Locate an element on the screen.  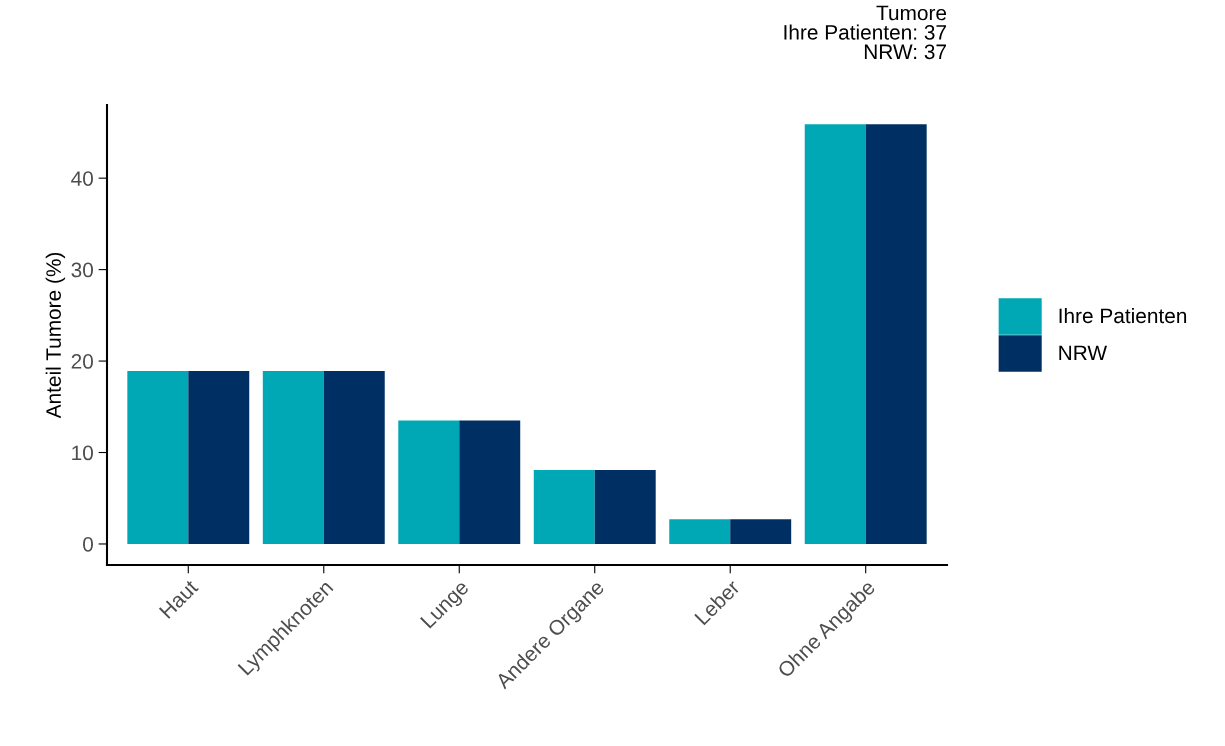
y-axis-title: Anteil Tumore (%) is located at coordinates (55, 335).